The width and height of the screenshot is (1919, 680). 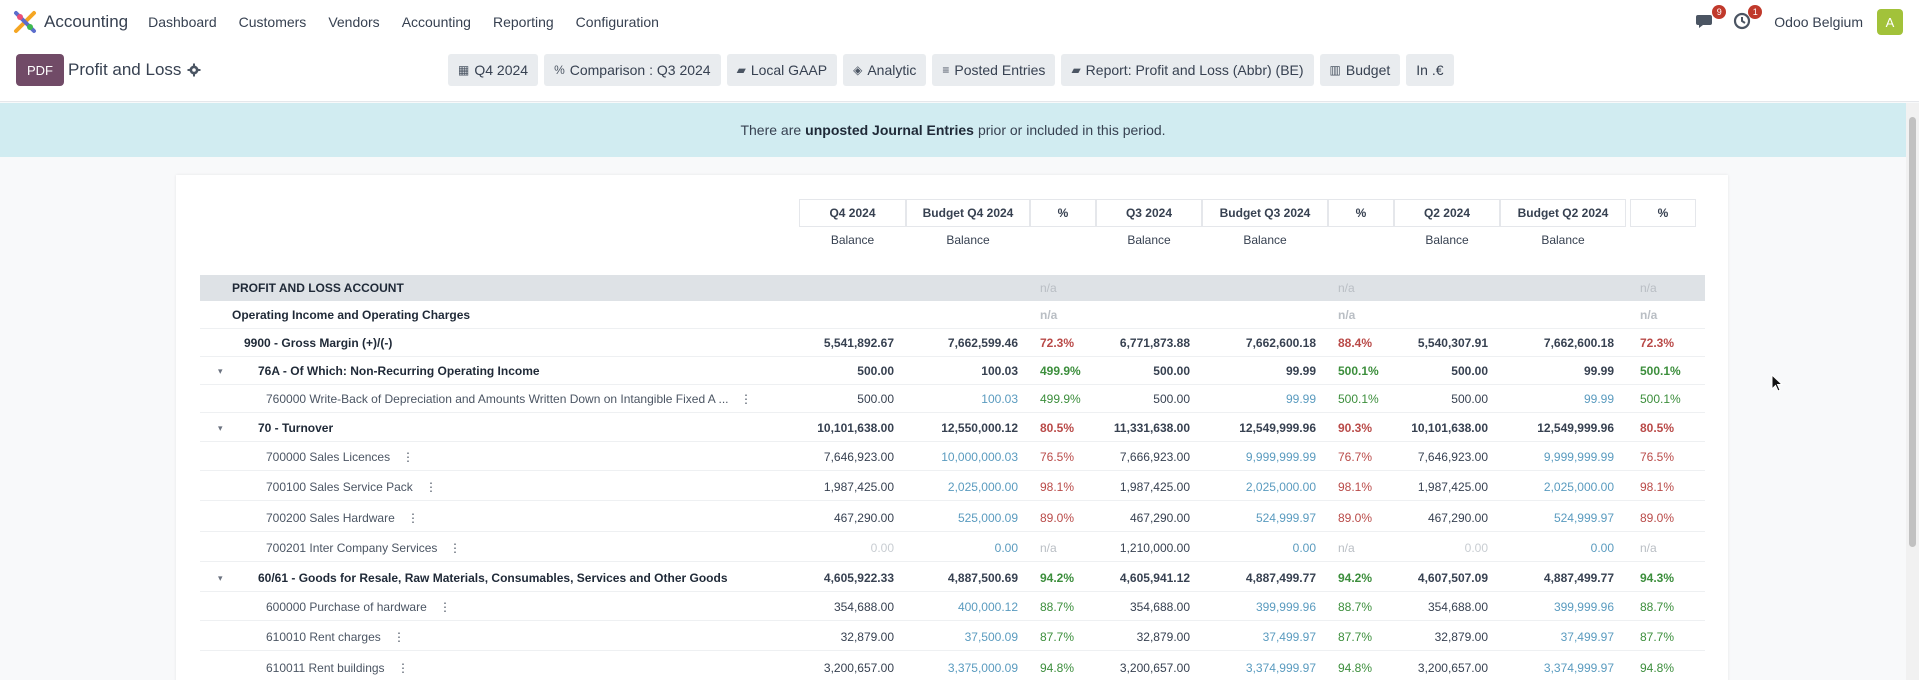 What do you see at coordinates (1476, 548) in the screenshot?
I see `cell-q2-2024: 0.00` at bounding box center [1476, 548].